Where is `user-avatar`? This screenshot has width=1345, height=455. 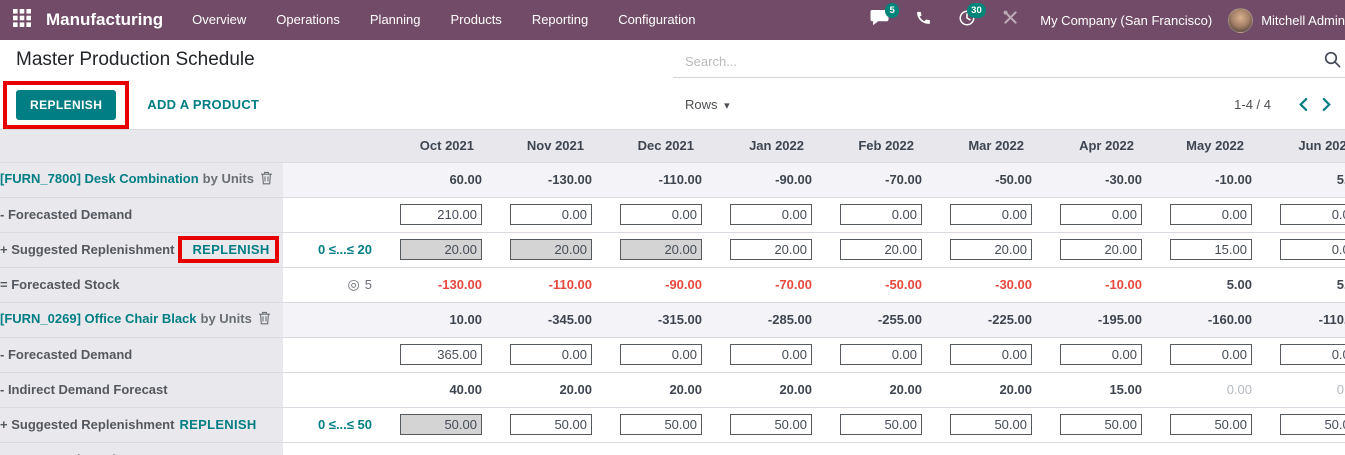 user-avatar is located at coordinates (1241, 20).